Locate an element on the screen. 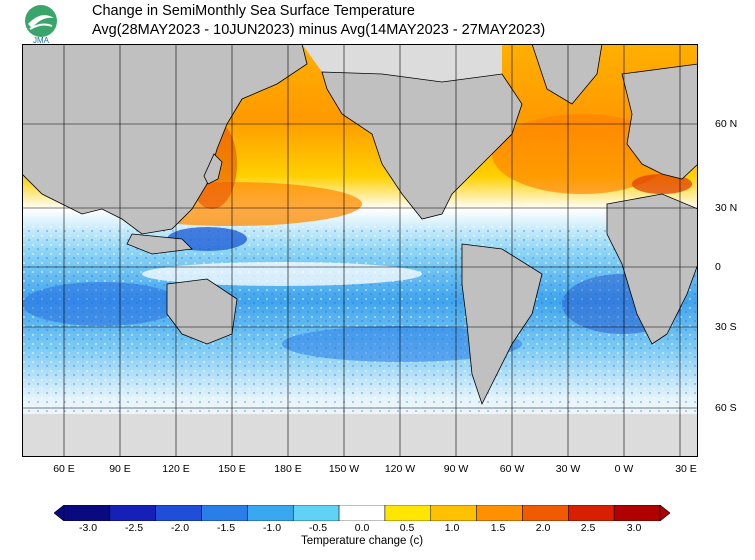  lon-tick-60w: 60 W is located at coordinates (512, 469).